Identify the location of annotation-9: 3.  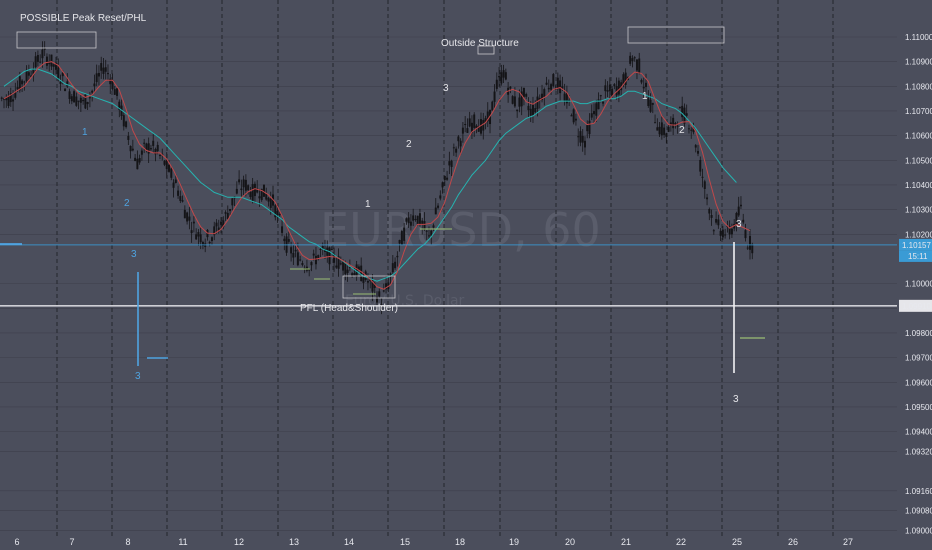
(446, 88).